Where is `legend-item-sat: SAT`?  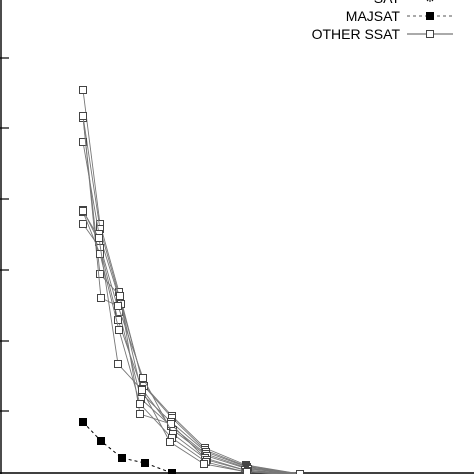
legend-item-sat: SAT is located at coordinates (404, 3).